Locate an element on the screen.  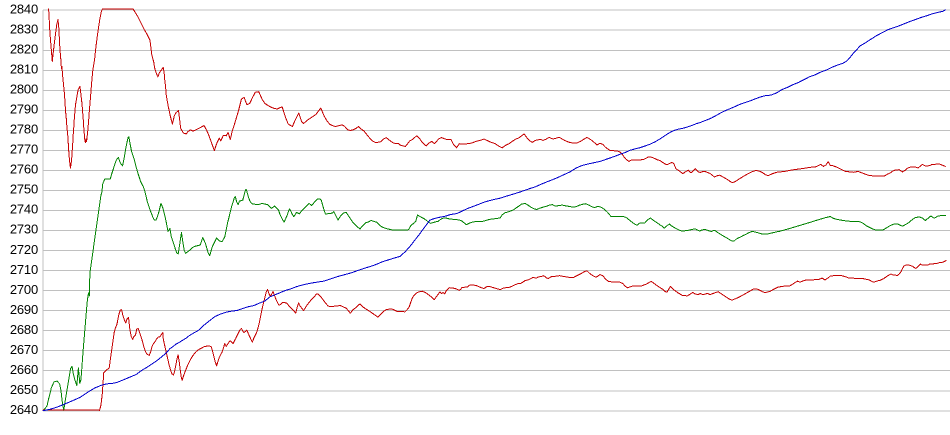
svg-text: 2760 is located at coordinates (24, 169).